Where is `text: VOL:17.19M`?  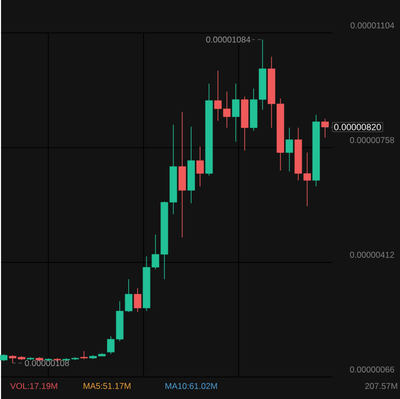 text: VOL:17.19M is located at coordinates (34, 386).